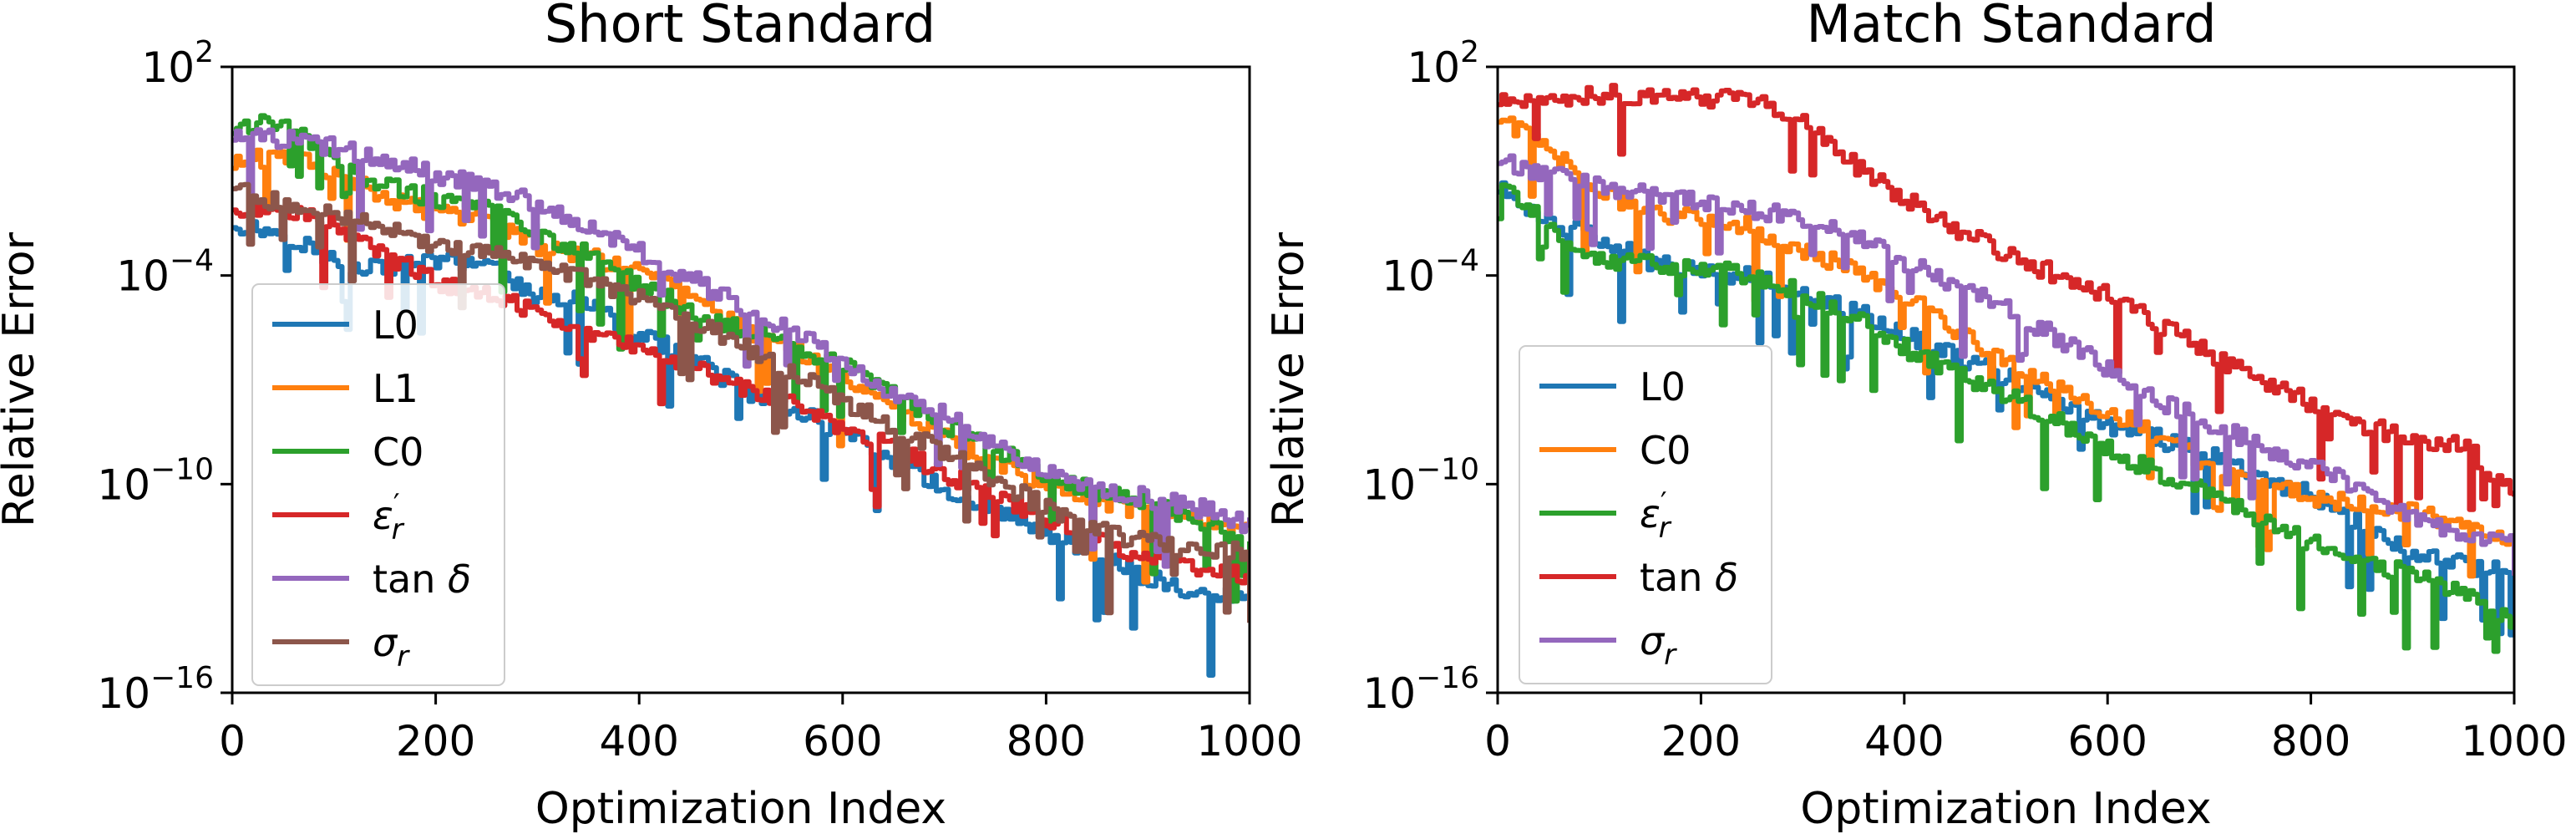 This screenshot has height=834, width=2576. I want to click on legend-label: L1, so click(395, 388).